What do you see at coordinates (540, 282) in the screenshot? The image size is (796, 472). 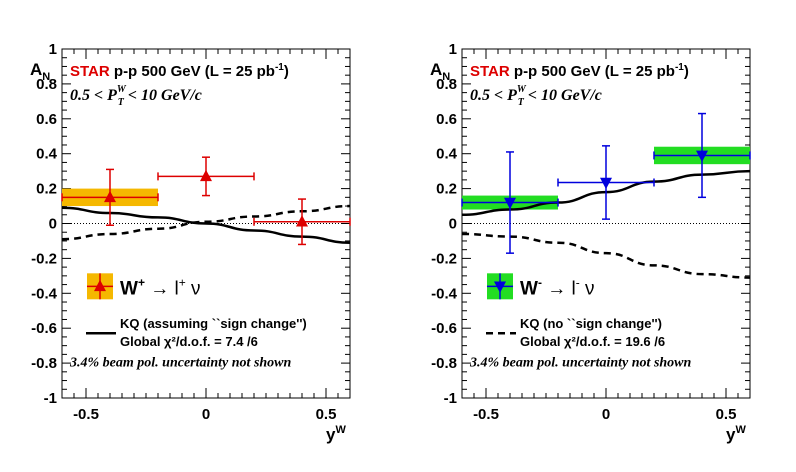 I see `legend-w-charge: -` at bounding box center [540, 282].